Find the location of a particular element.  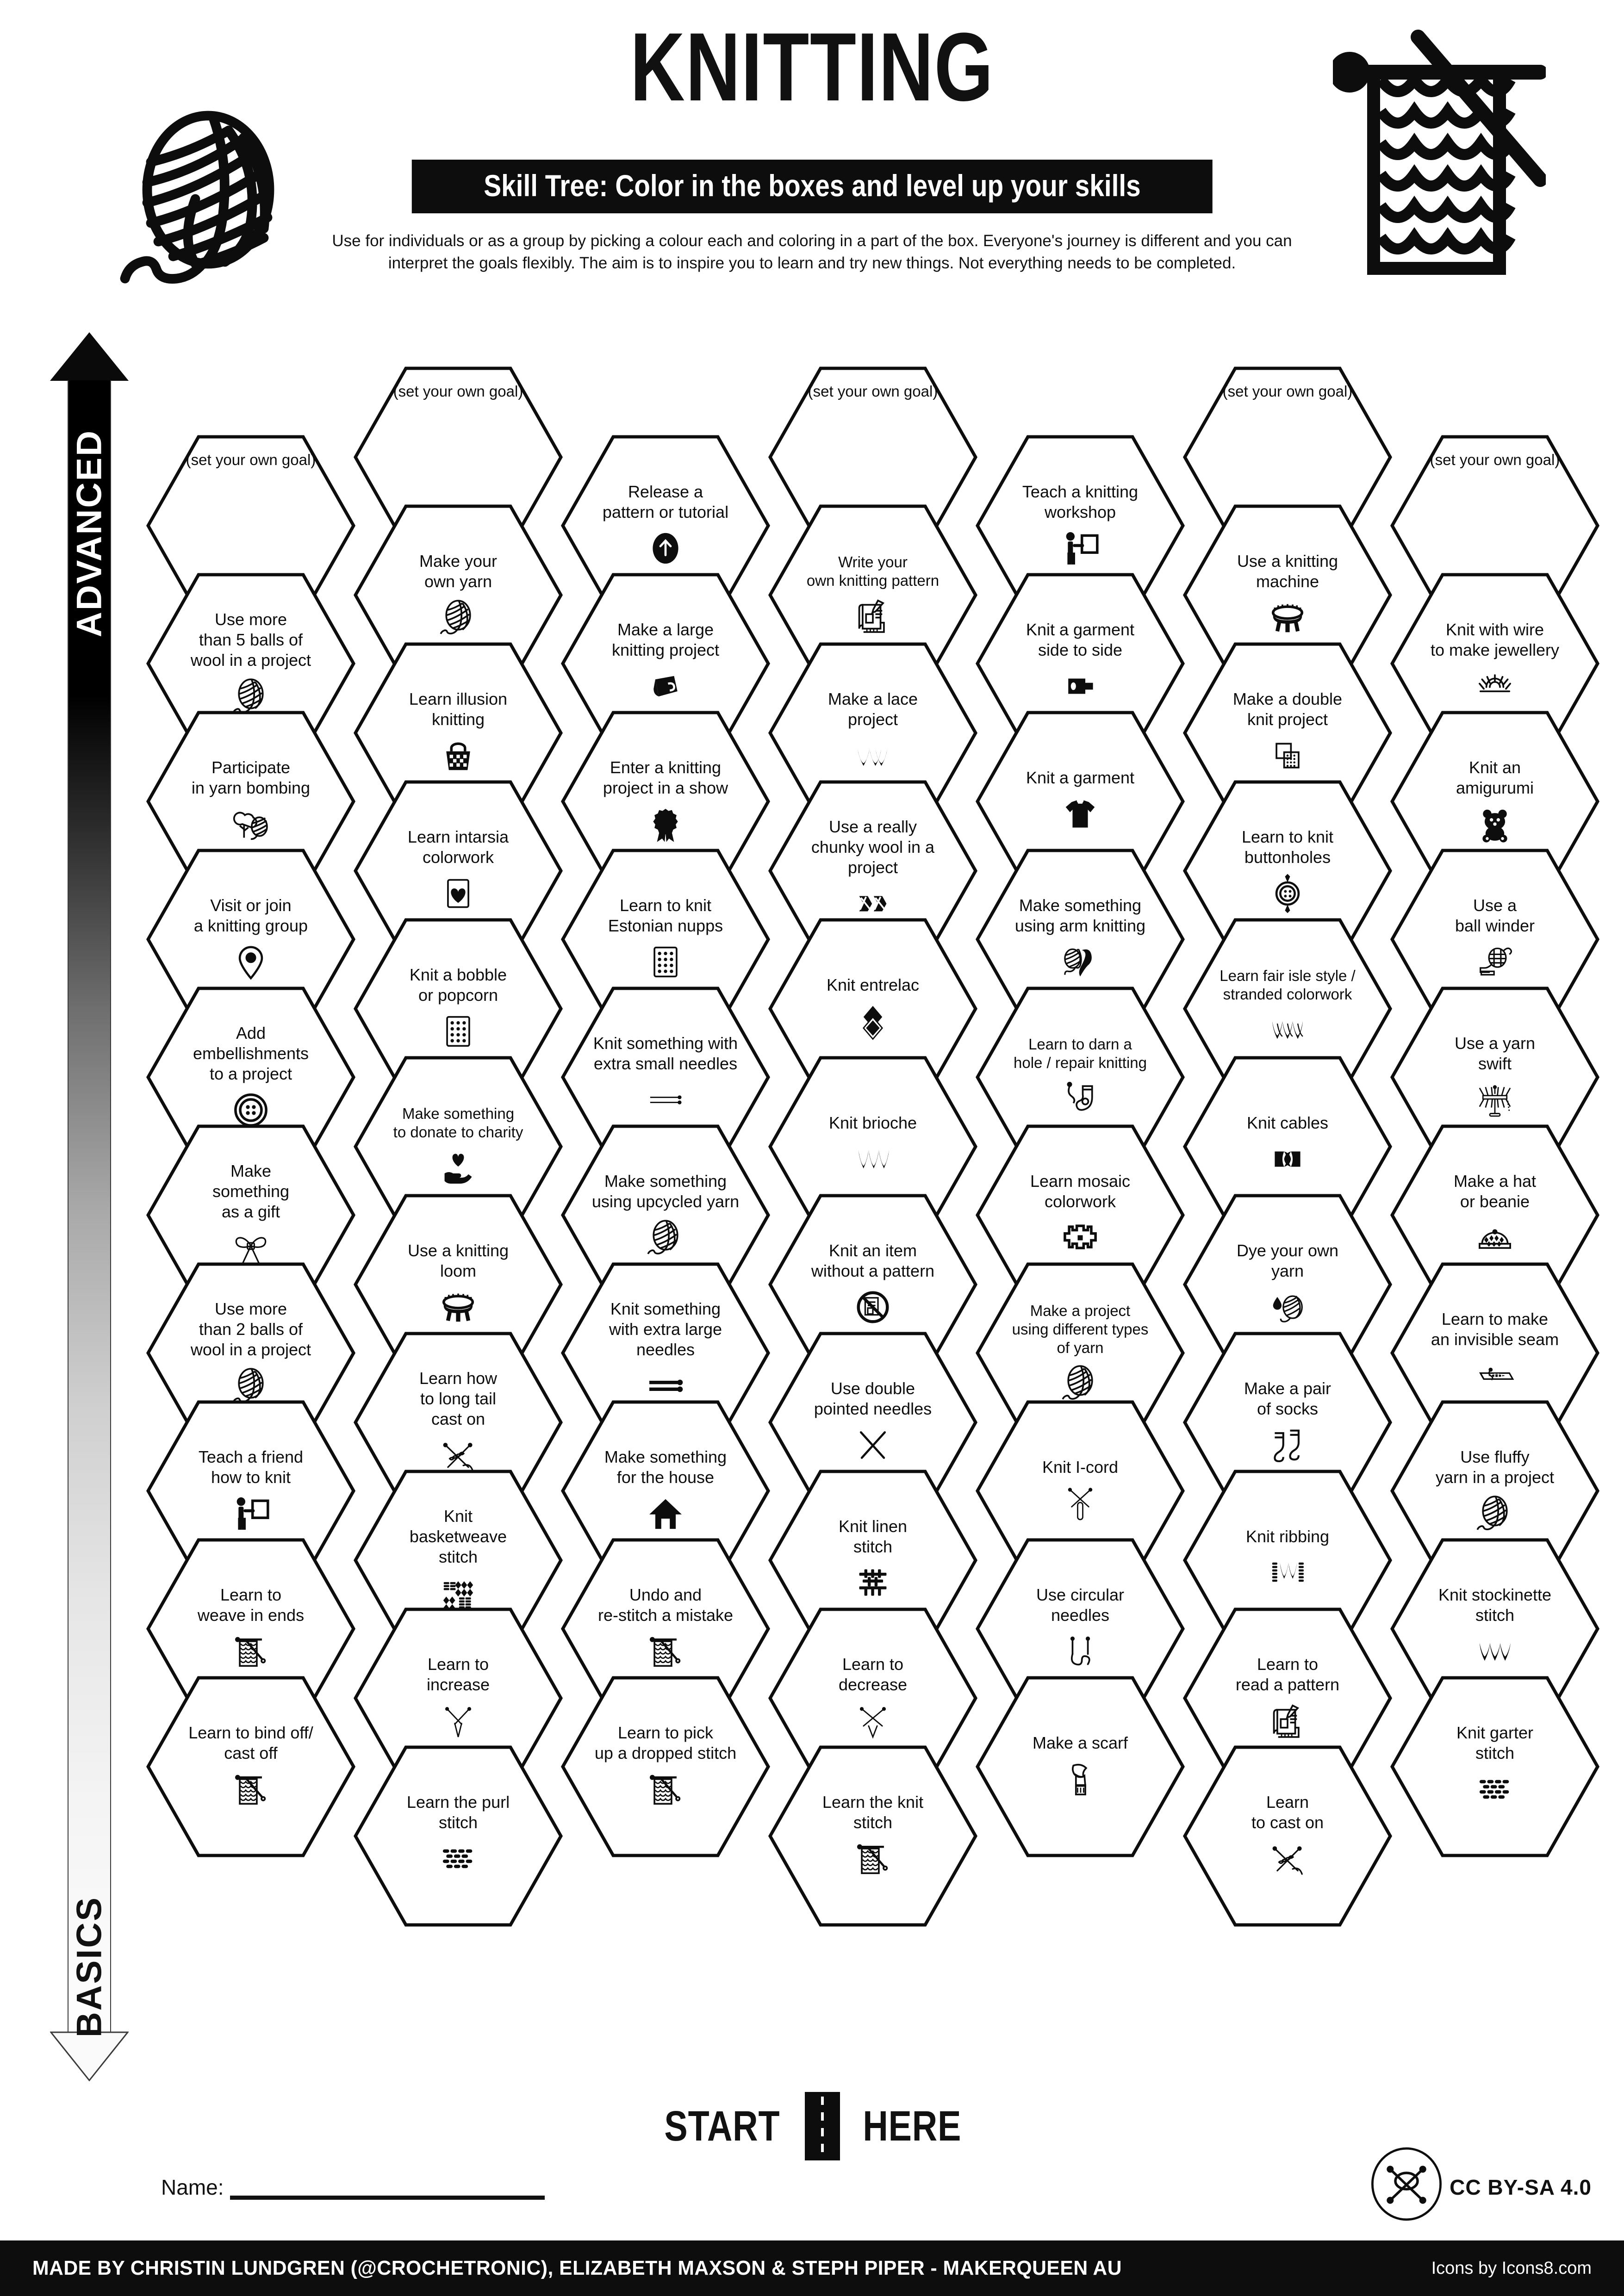

skill-label: Make a large knitting project is located at coordinates (665, 640).